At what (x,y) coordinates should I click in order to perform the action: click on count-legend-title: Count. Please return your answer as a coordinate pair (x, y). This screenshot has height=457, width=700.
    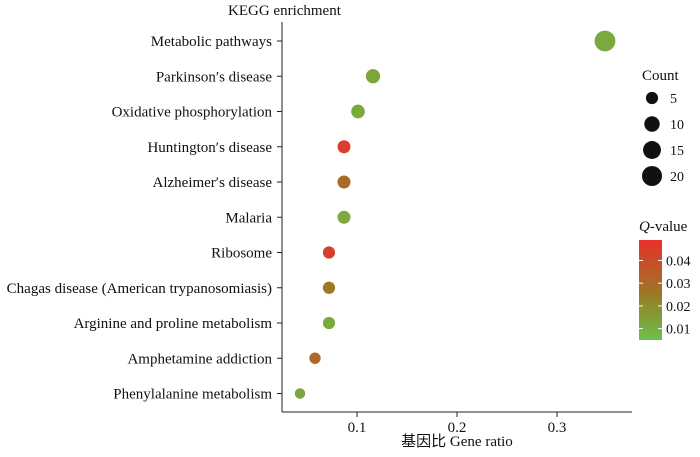
    Looking at the image, I should click on (661, 76).